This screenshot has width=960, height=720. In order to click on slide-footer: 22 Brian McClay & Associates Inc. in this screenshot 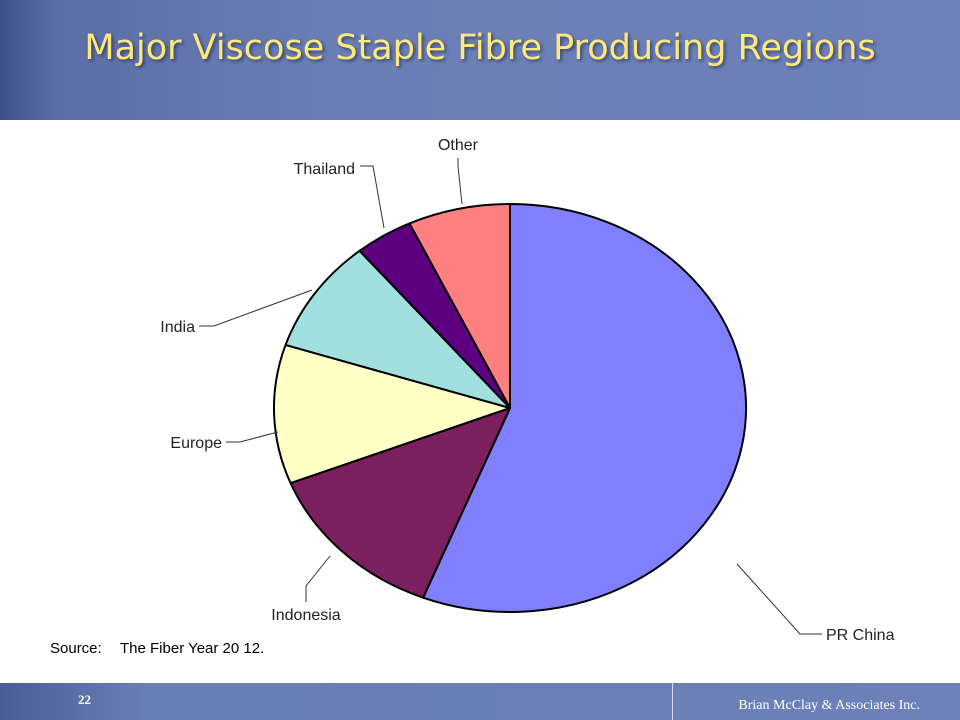, I will do `click(480, 701)`.